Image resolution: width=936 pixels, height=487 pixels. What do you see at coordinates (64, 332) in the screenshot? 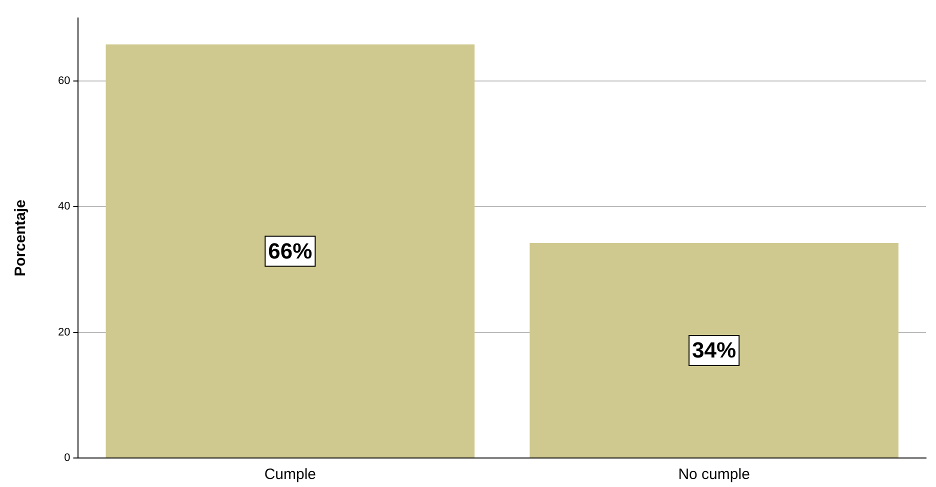
I see `y-tick-label: 20` at bounding box center [64, 332].